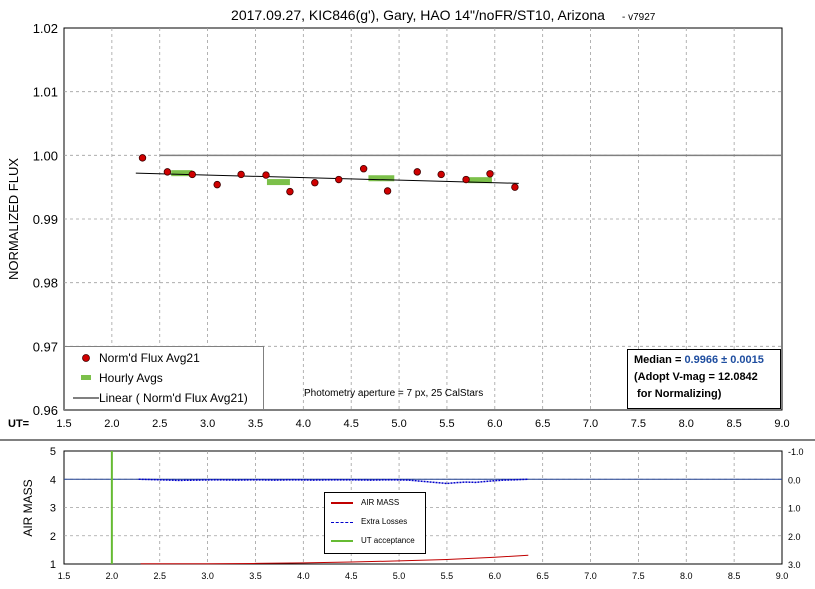  What do you see at coordinates (796, 452) in the screenshot?
I see `y2-tick-label: -1.0` at bounding box center [796, 452].